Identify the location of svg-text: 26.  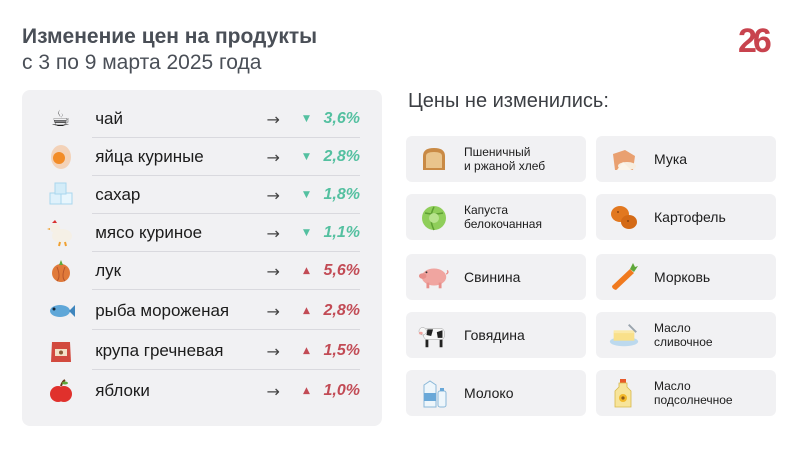
(754, 40).